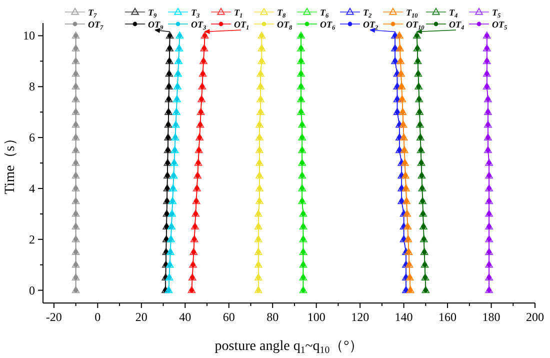 The image size is (550, 358). Describe the element at coordinates (29, 35) in the screenshot. I see `y-tick-label: 10` at that location.